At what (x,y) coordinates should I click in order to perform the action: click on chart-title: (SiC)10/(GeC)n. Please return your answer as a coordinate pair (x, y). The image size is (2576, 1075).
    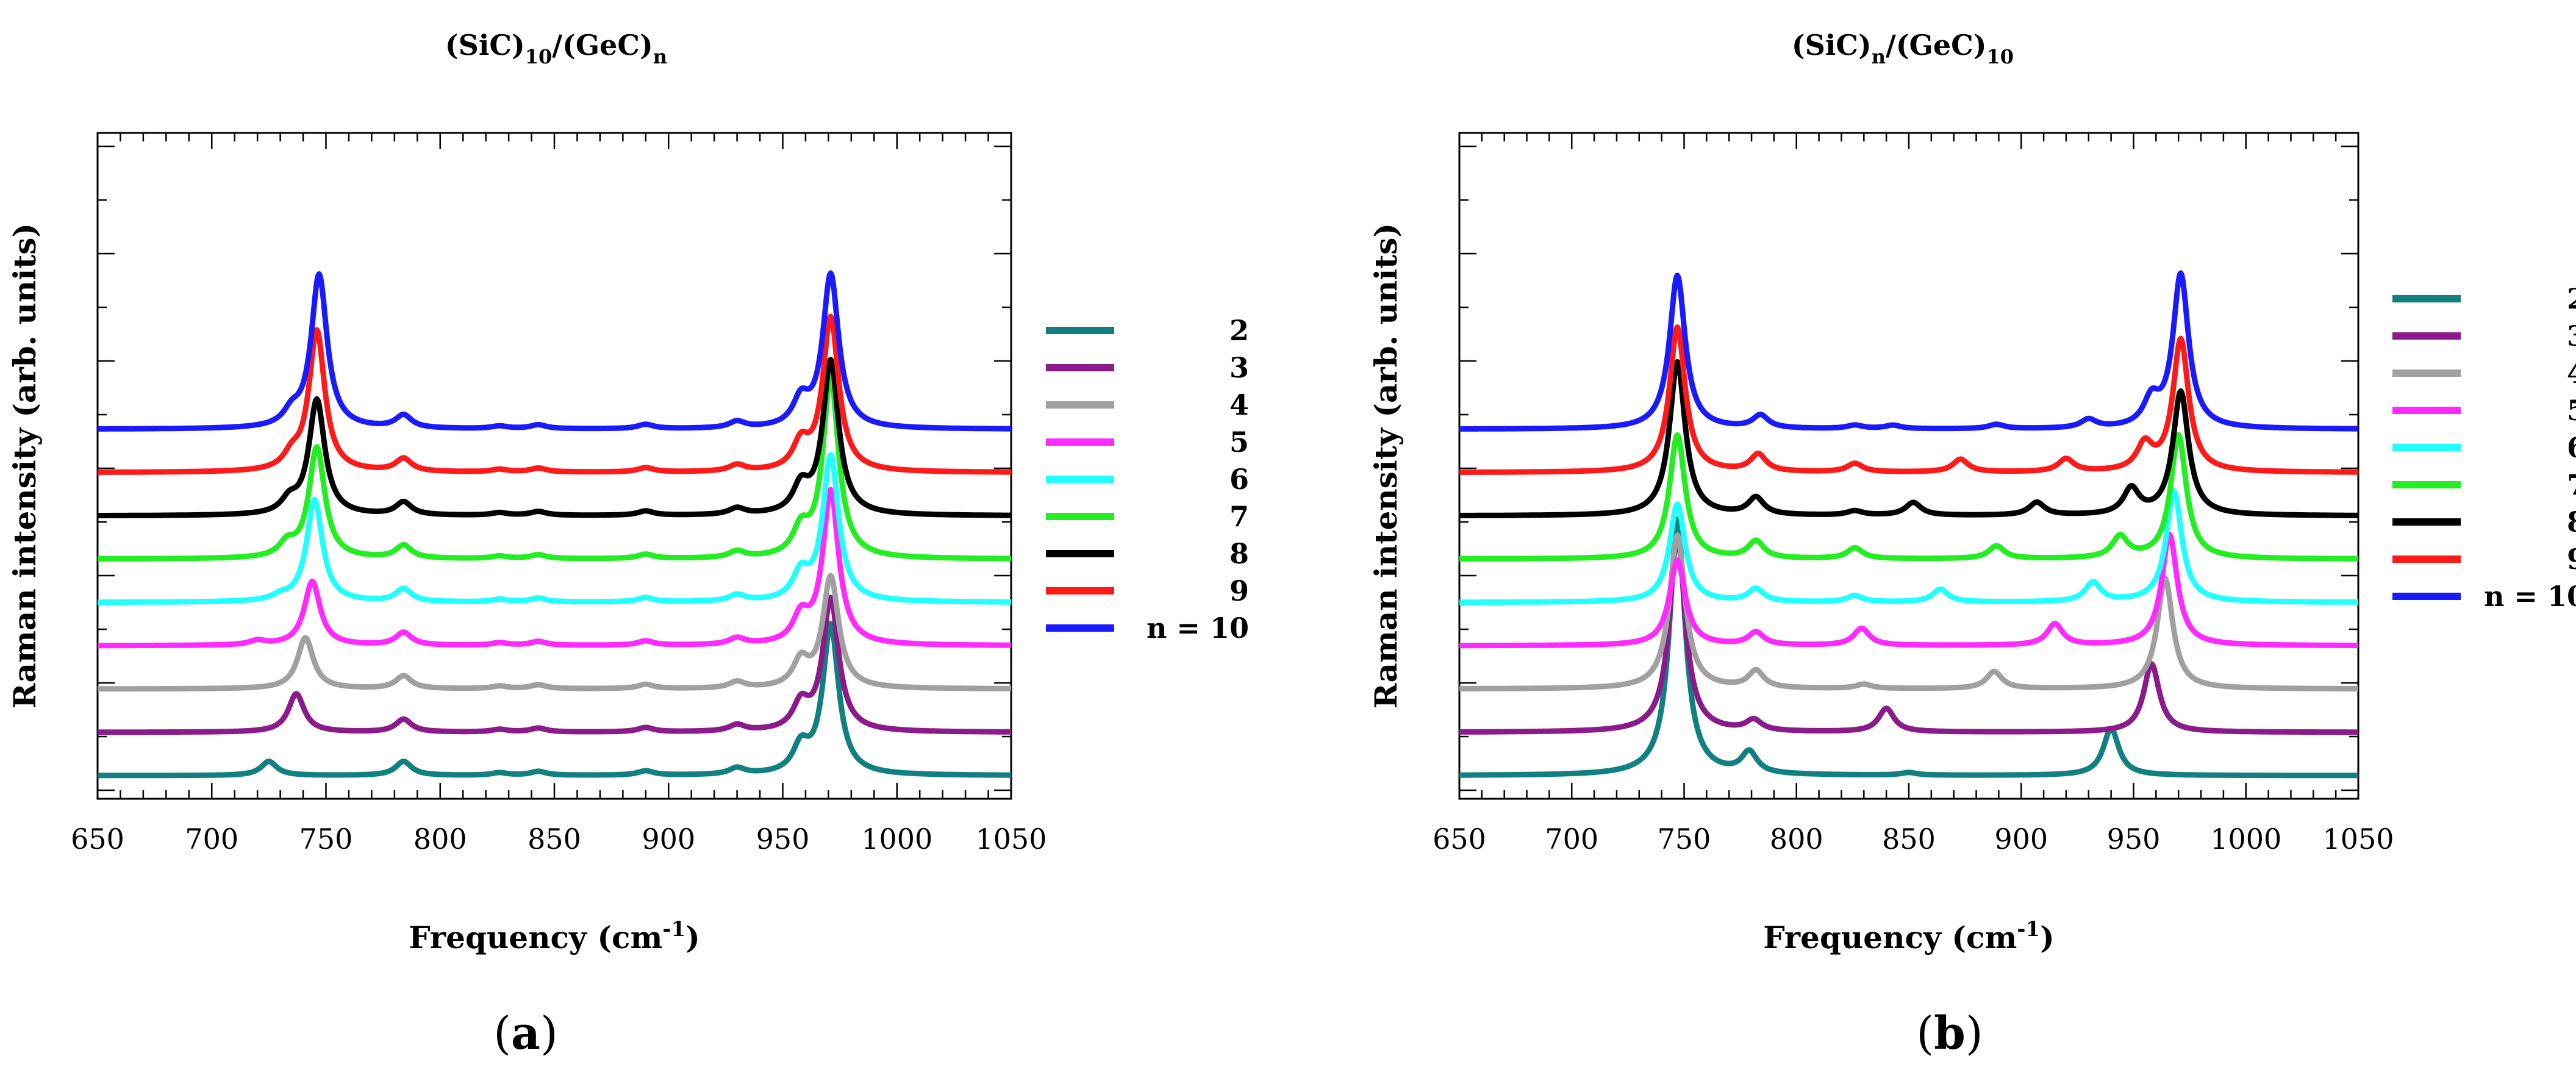
    Looking at the image, I should click on (556, 48).